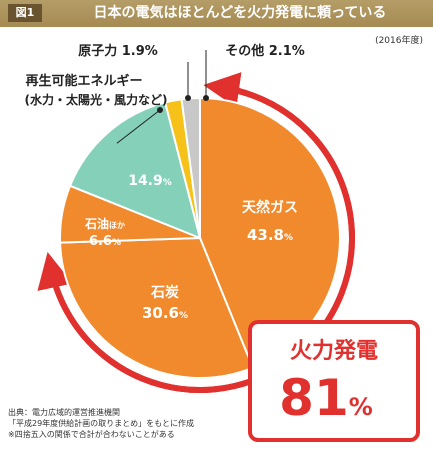 The width and height of the screenshot is (433, 450). Describe the element at coordinates (64, 412) in the screenshot. I see `source-line-1: 出典：電力広域的運営推進機関` at that location.